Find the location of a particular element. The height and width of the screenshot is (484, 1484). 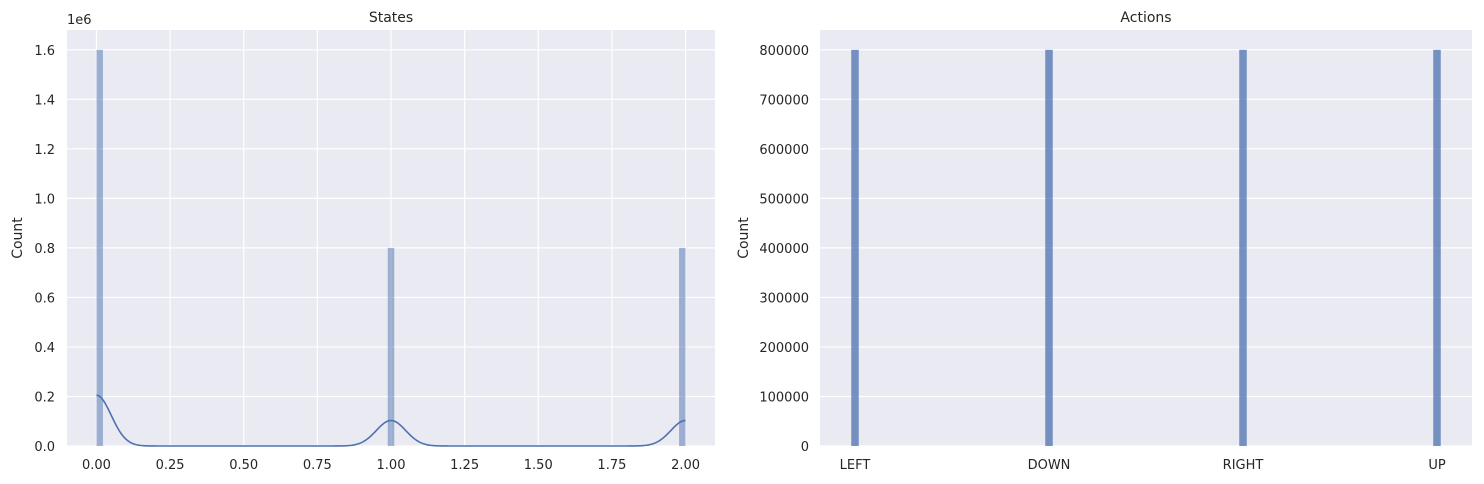

actions-y-tick-label: 700000 is located at coordinates (784, 100).